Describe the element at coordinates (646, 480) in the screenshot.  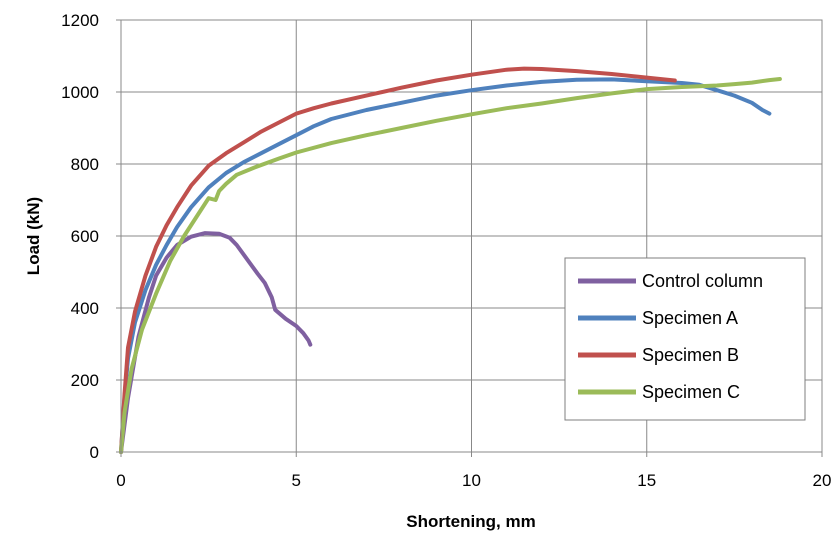
I see `x-tick-label: 15` at that location.